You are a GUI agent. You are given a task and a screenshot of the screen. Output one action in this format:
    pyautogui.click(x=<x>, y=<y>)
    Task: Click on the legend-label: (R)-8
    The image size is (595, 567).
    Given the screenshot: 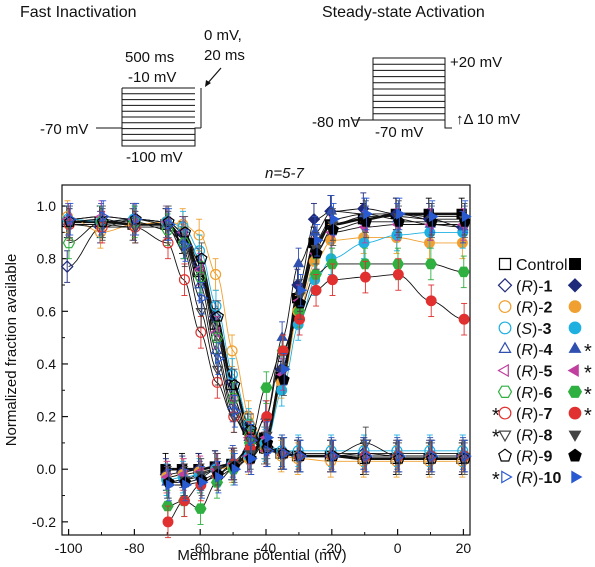 What is the action you would take?
    pyautogui.click(x=534, y=435)
    